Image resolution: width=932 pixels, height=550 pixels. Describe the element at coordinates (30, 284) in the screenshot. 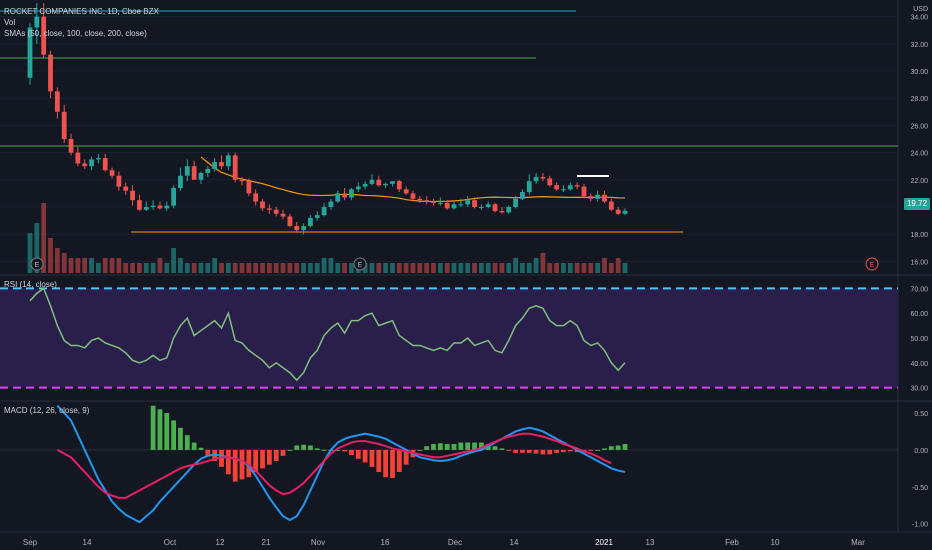

I see `rsi-legend: RSI (14, close)` at that location.